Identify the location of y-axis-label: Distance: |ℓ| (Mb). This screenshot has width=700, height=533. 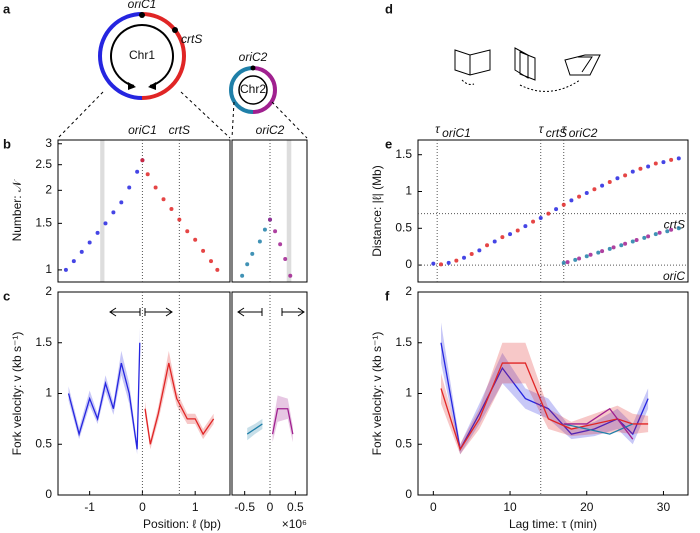
(377, 210).